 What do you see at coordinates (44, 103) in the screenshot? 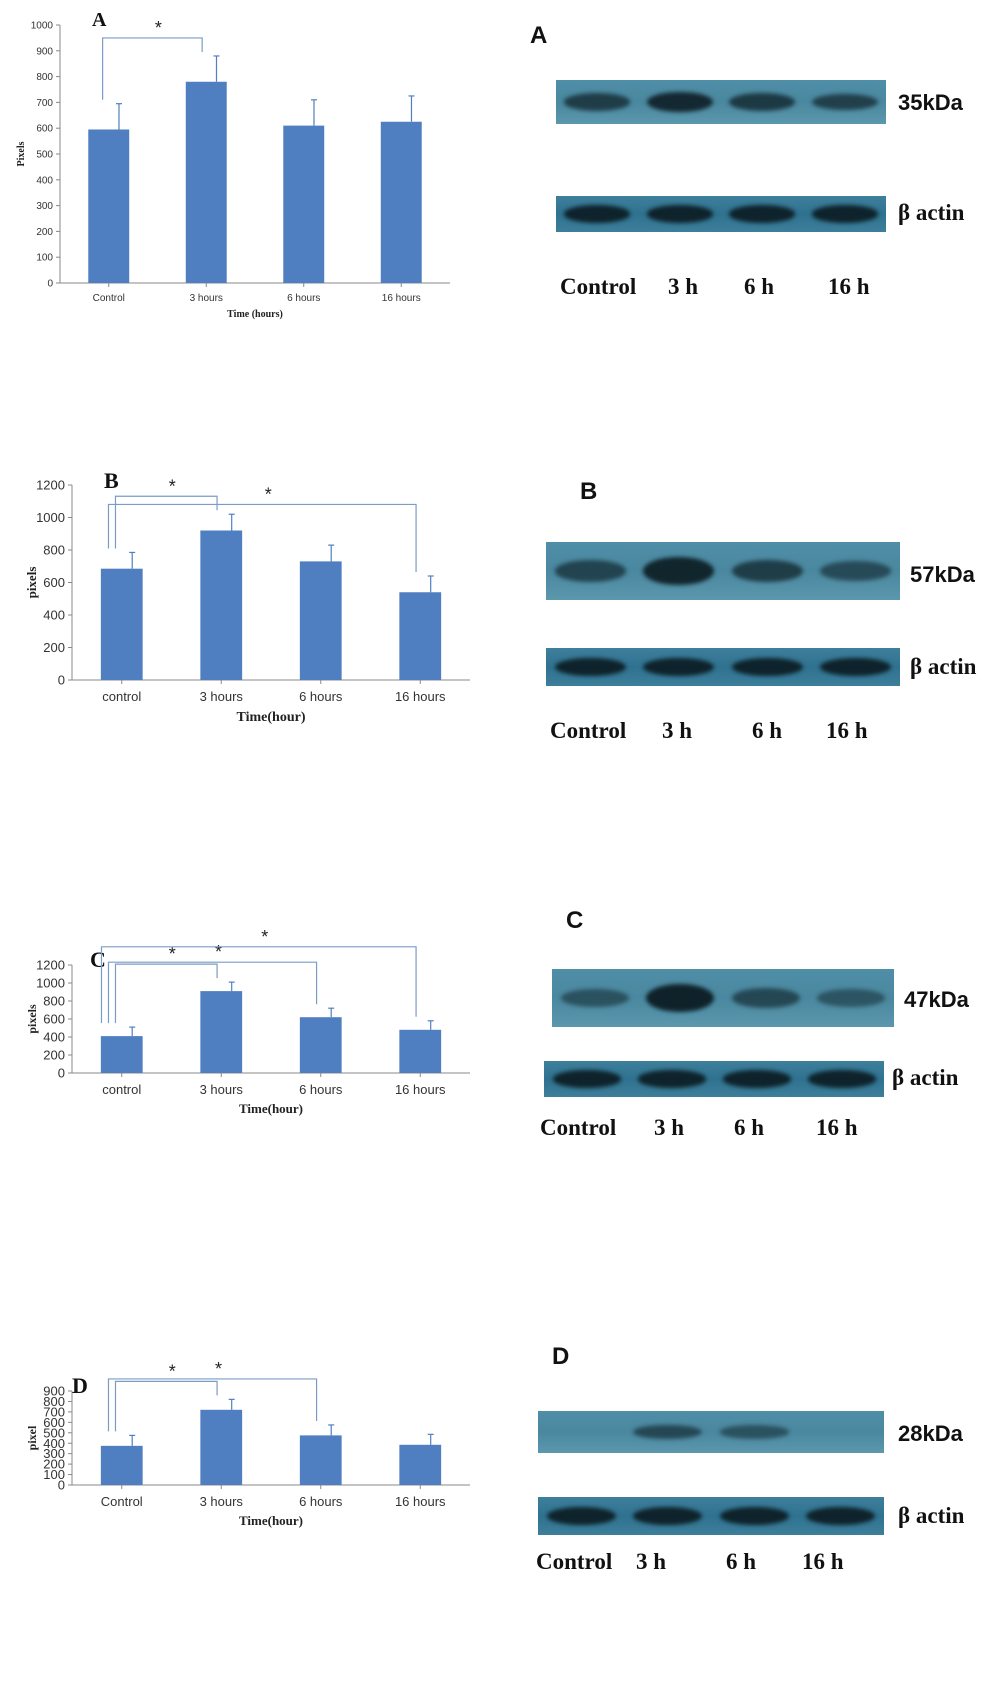
I see `y-tick-label: 700` at bounding box center [44, 103].